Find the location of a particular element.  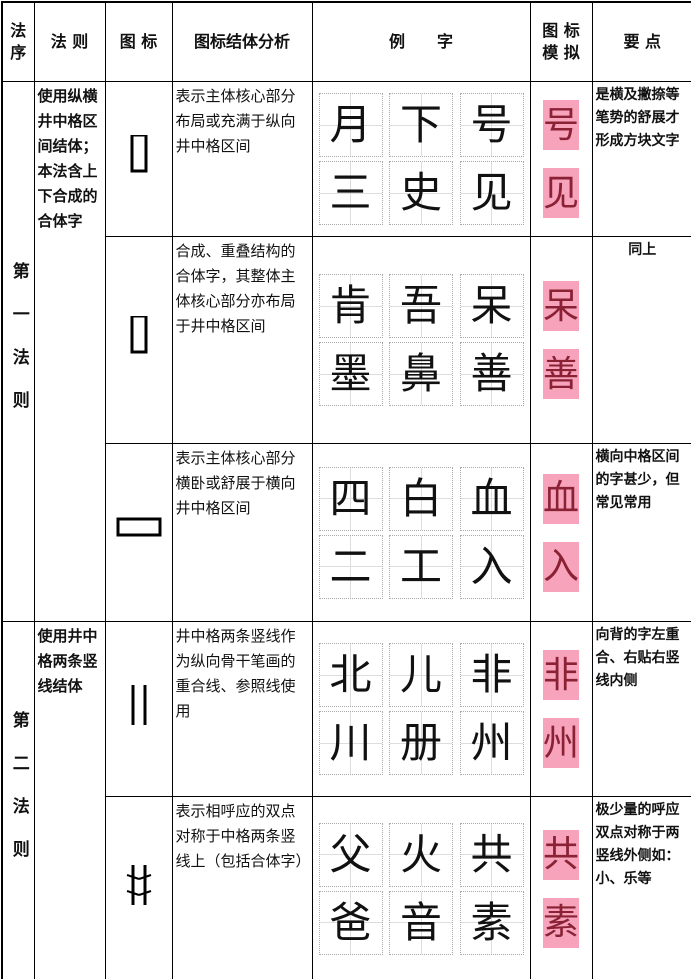

example-char: 音 is located at coordinates (421, 922).